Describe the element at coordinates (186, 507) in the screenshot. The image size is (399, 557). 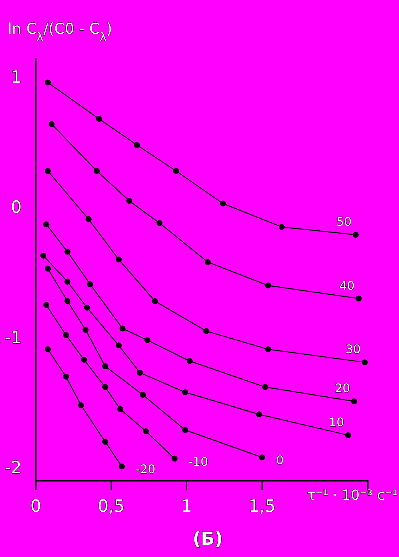
I see `x-tick-label: 1` at that location.